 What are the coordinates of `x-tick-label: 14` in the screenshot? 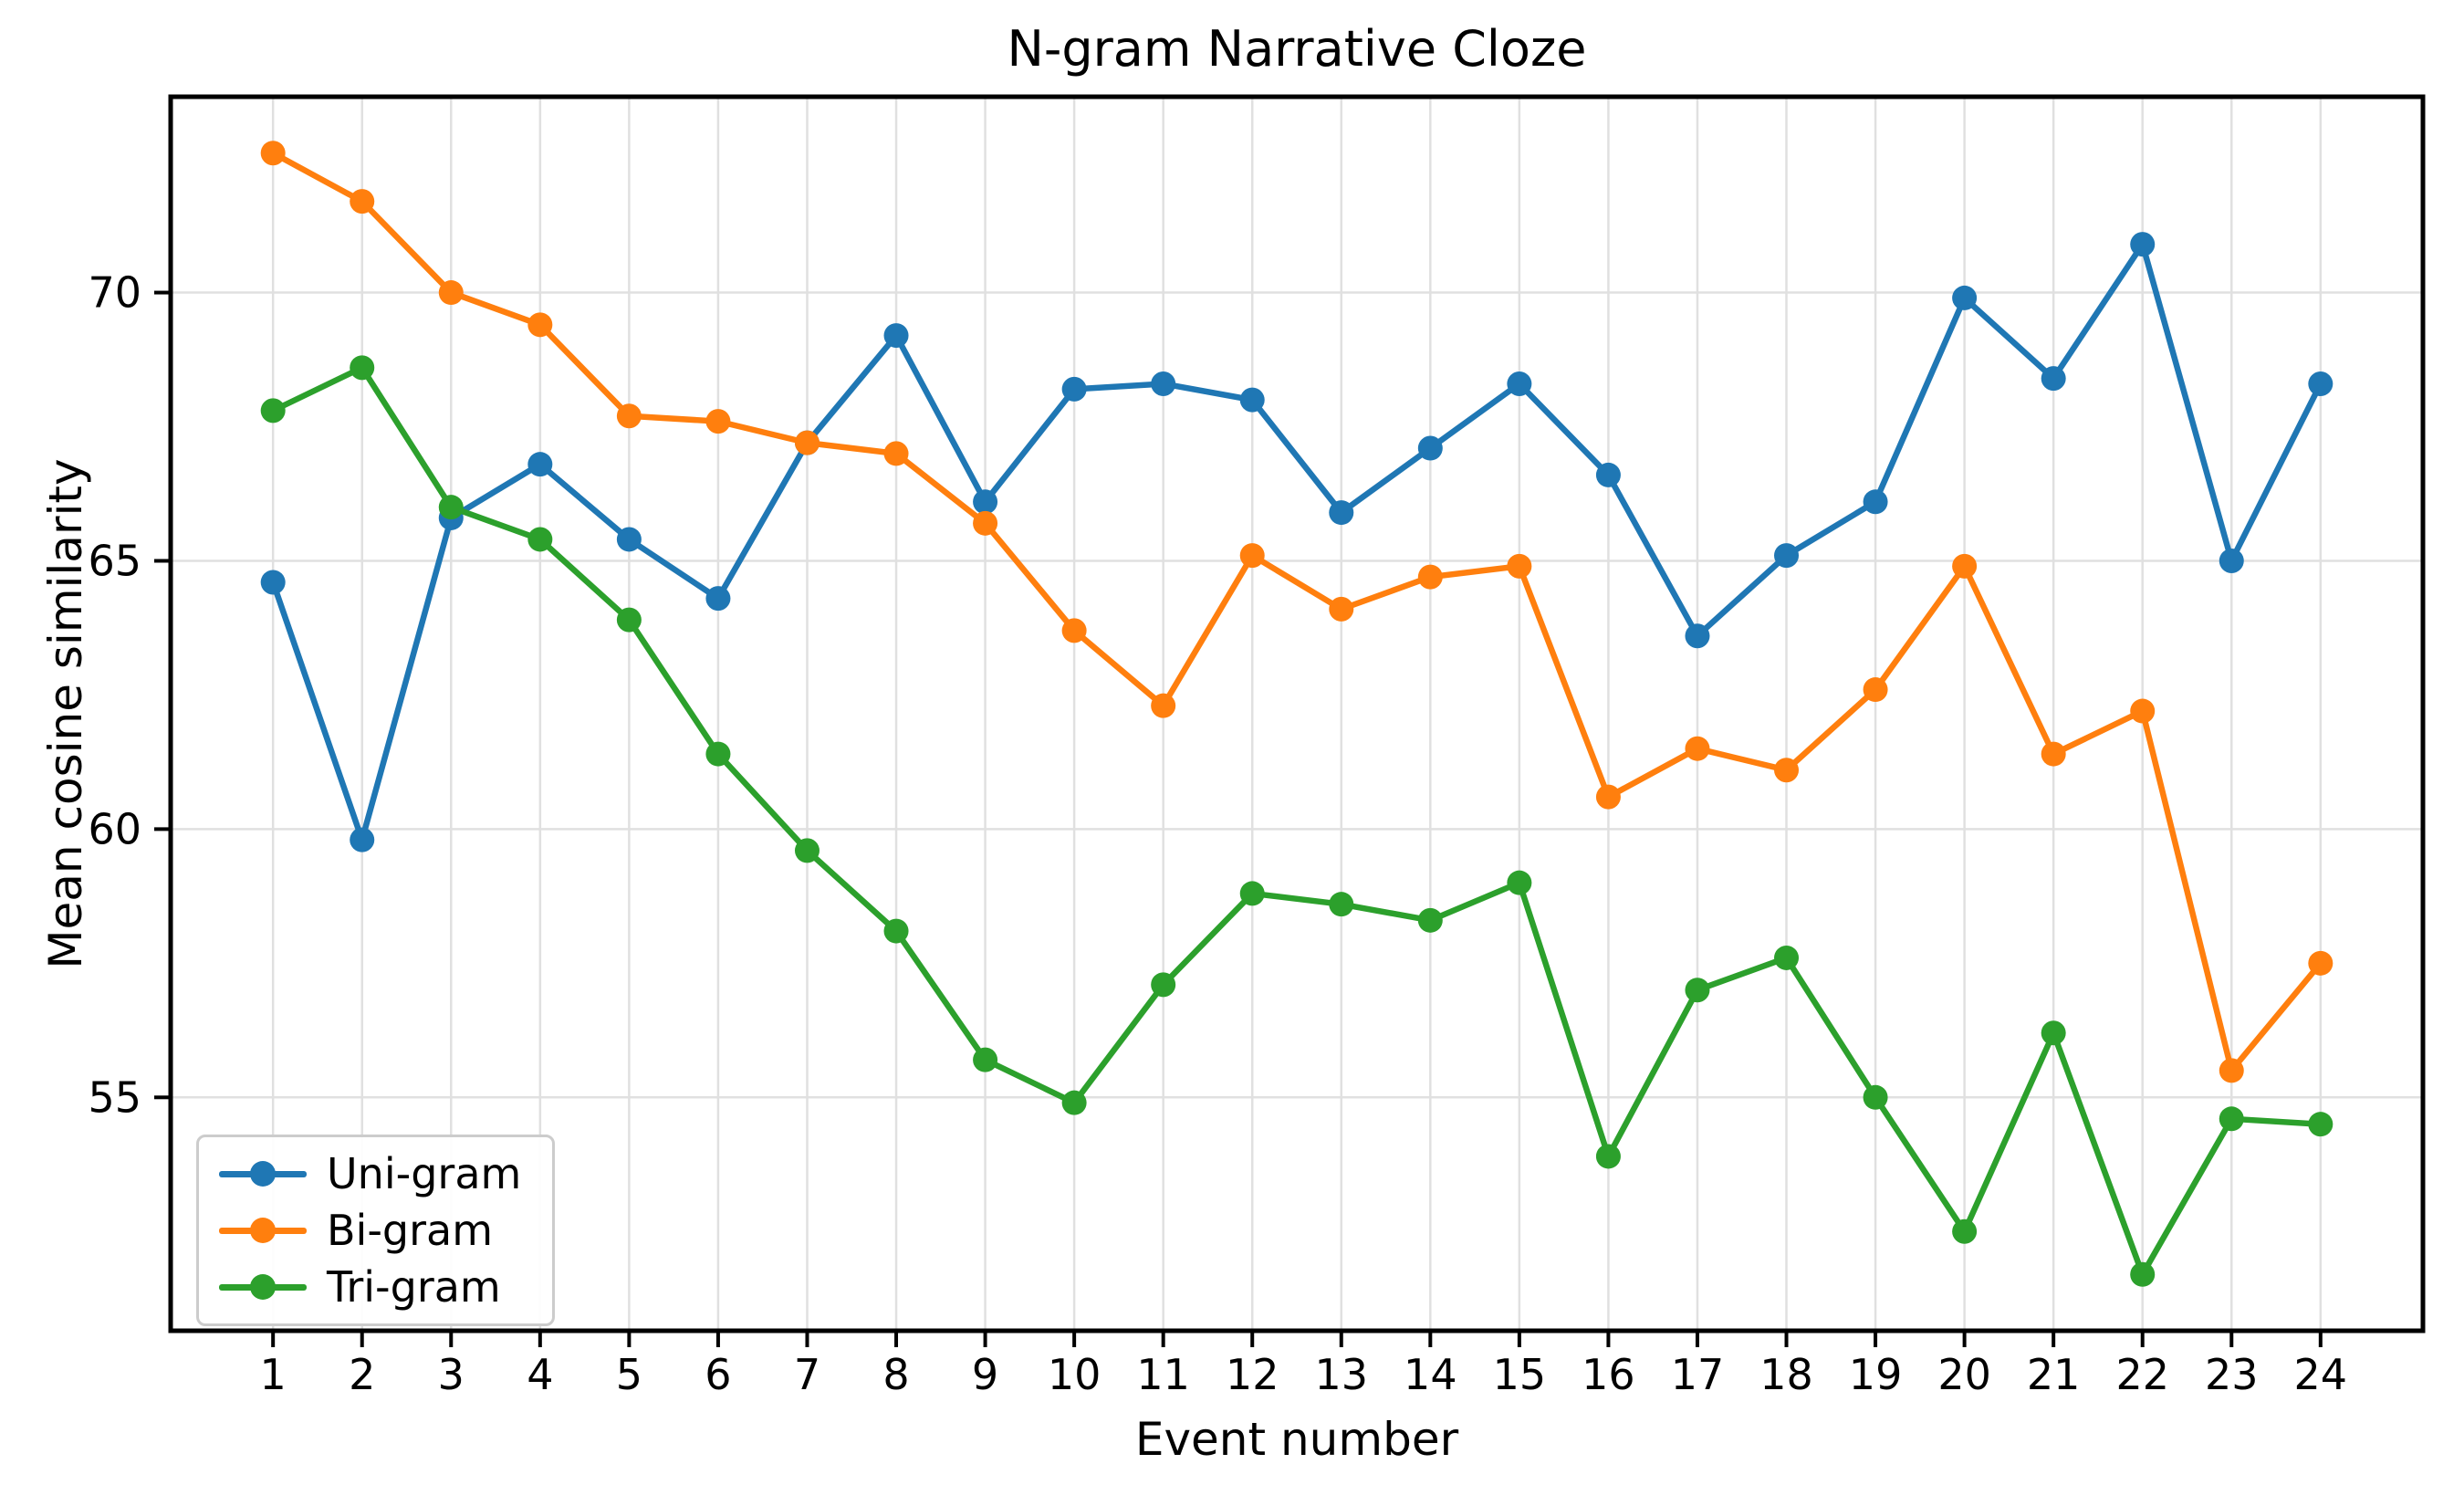 It's located at (1430, 1374).